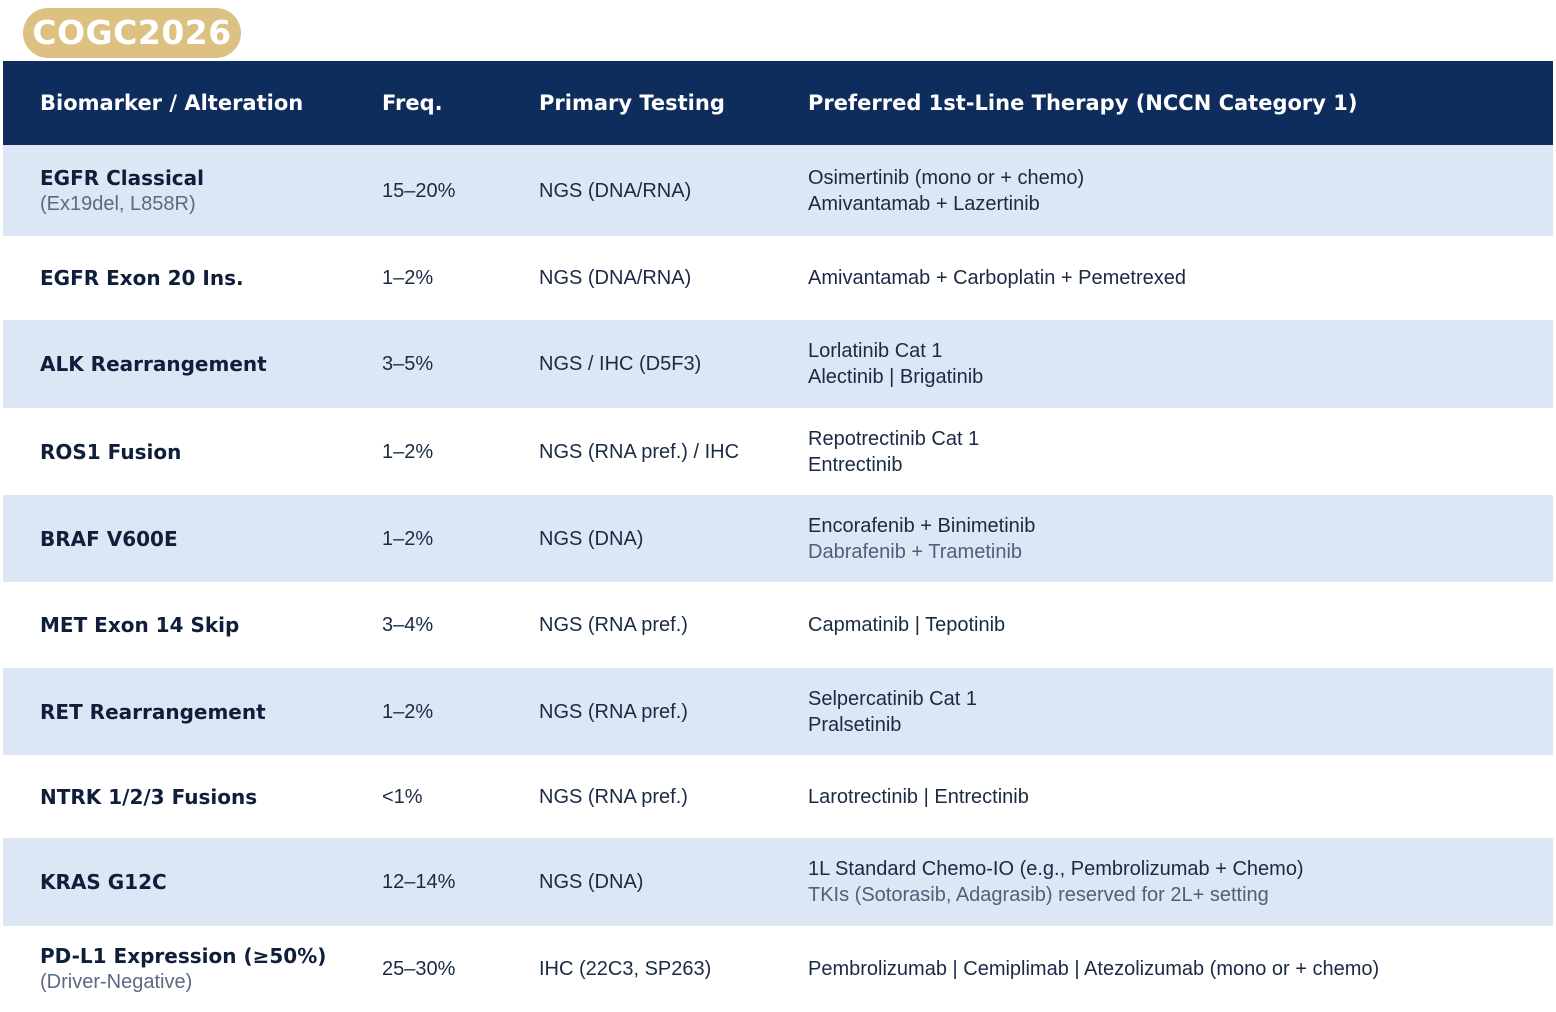  I want to click on frequency-value: 12–14%, so click(419, 882).